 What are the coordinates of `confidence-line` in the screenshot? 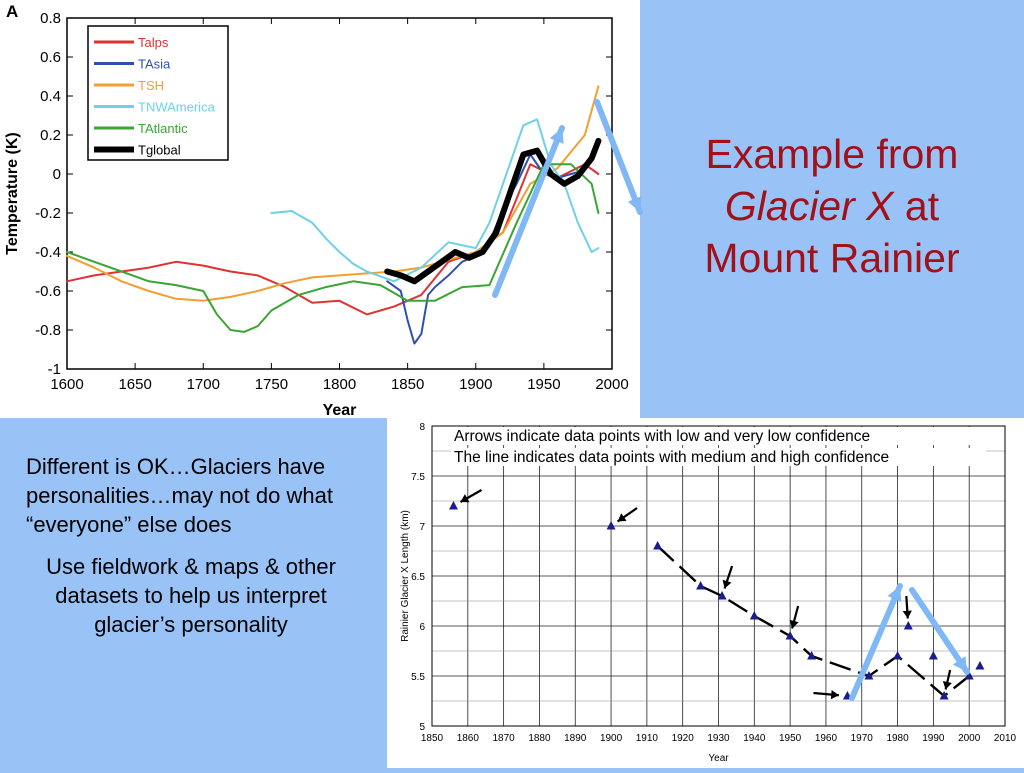 It's located at (818, 621).